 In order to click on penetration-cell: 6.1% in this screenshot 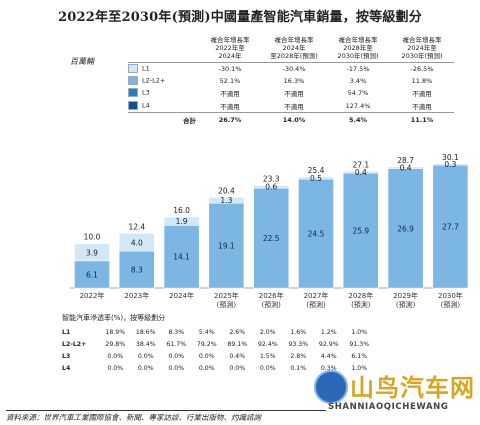, I will do `click(359, 356)`.